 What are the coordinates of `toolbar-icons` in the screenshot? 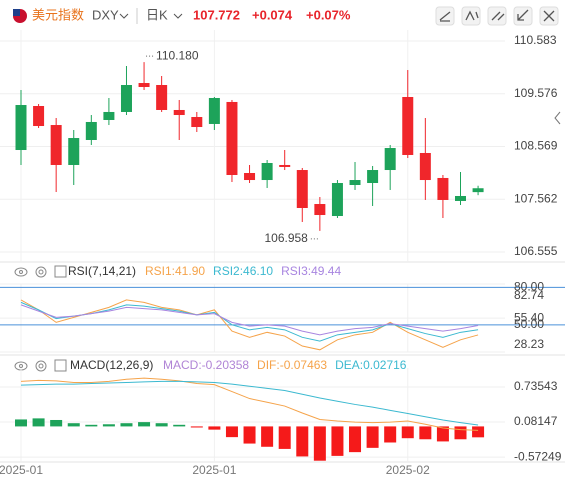 It's located at (497, 15).